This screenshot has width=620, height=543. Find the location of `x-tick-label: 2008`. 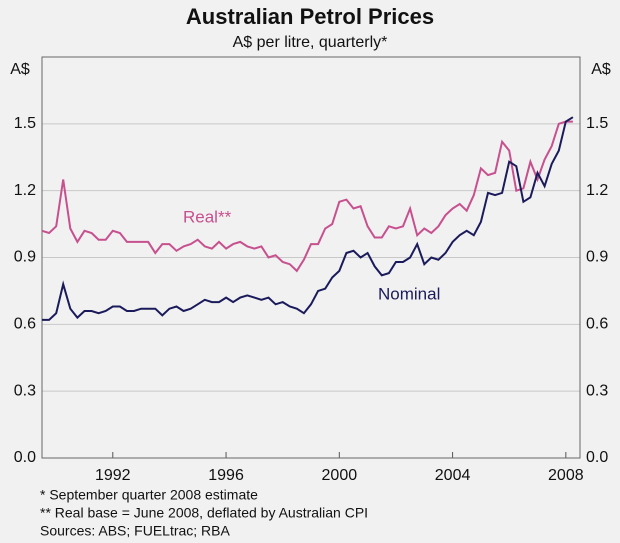

x-tick-label: 2008 is located at coordinates (566, 475).